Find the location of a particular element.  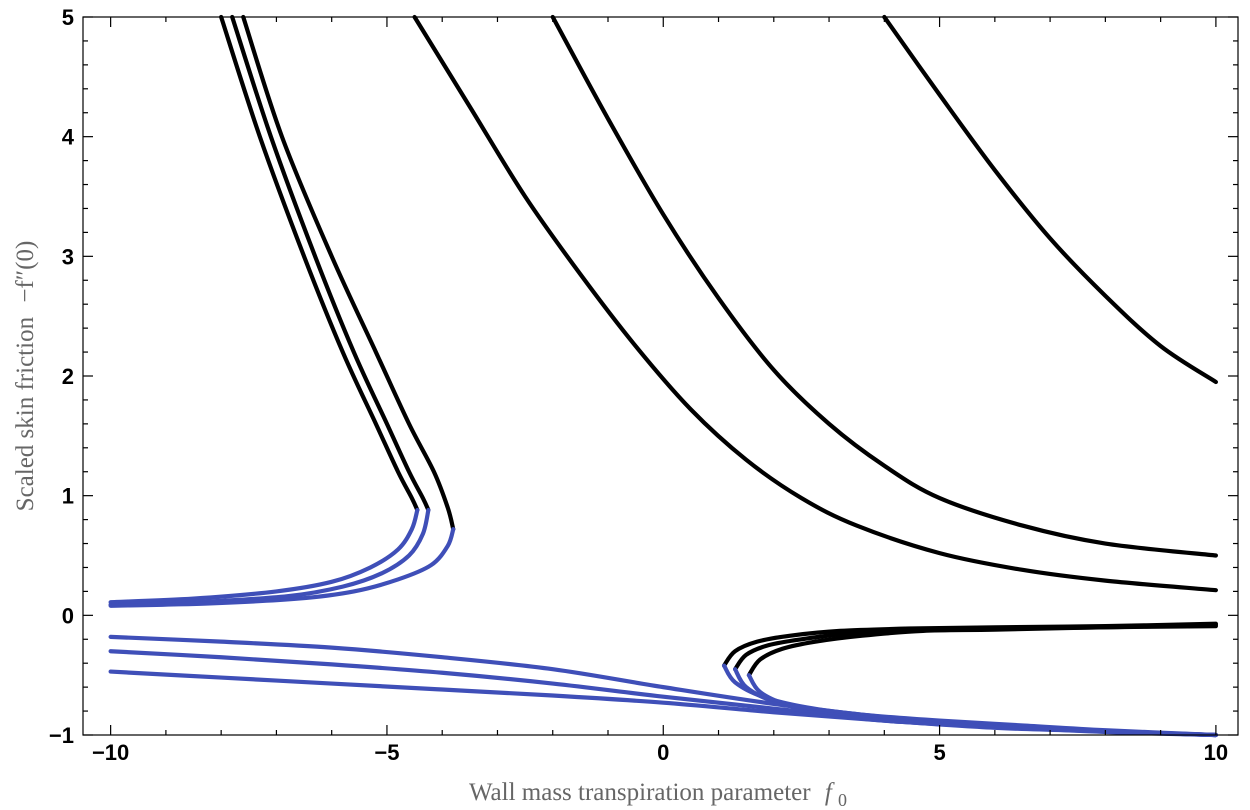

y-tick-label: 1 is located at coordinates (68, 496).